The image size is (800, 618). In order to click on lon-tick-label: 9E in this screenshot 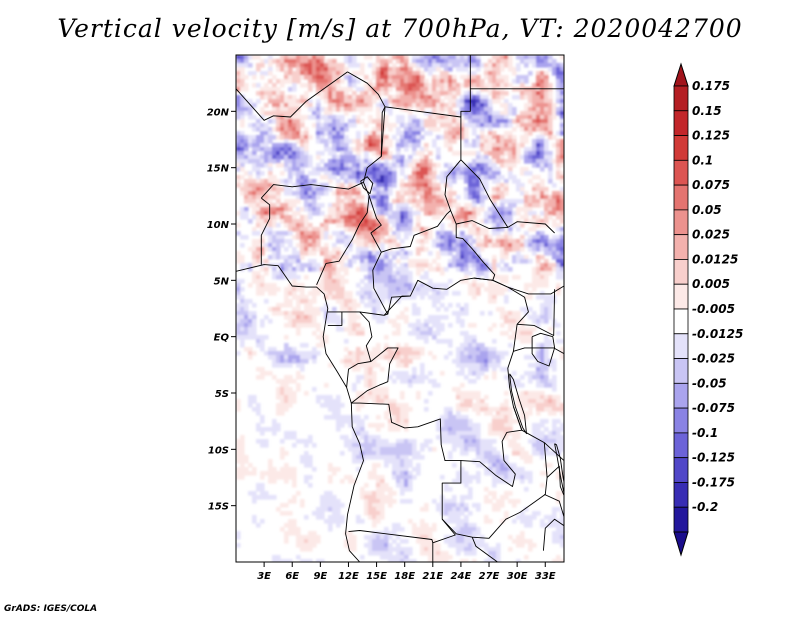, I will do `click(320, 576)`.